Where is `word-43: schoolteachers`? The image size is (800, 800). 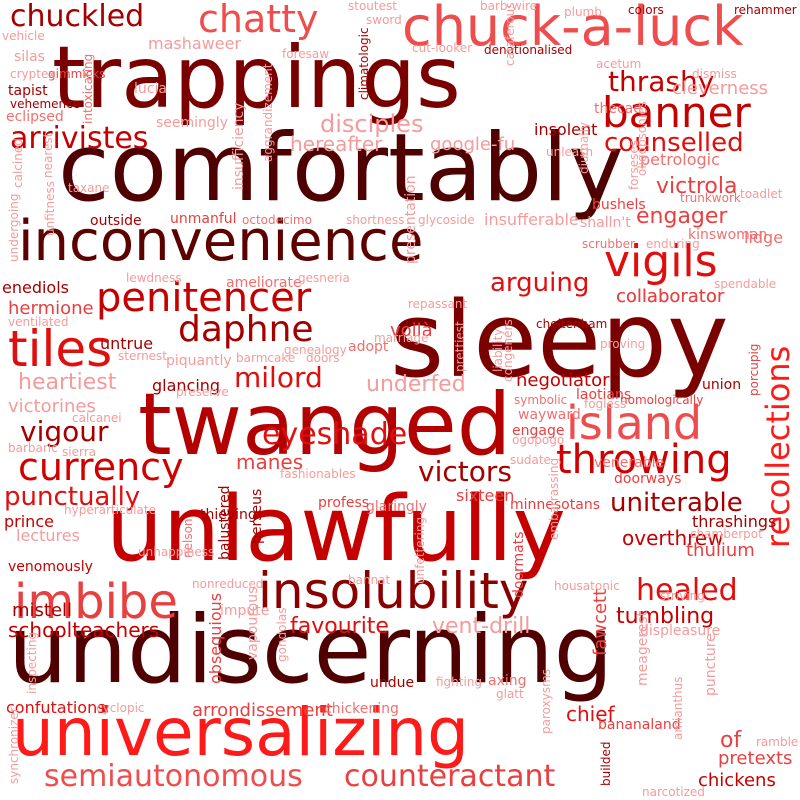 word-43: schoolteachers is located at coordinates (84, 630).